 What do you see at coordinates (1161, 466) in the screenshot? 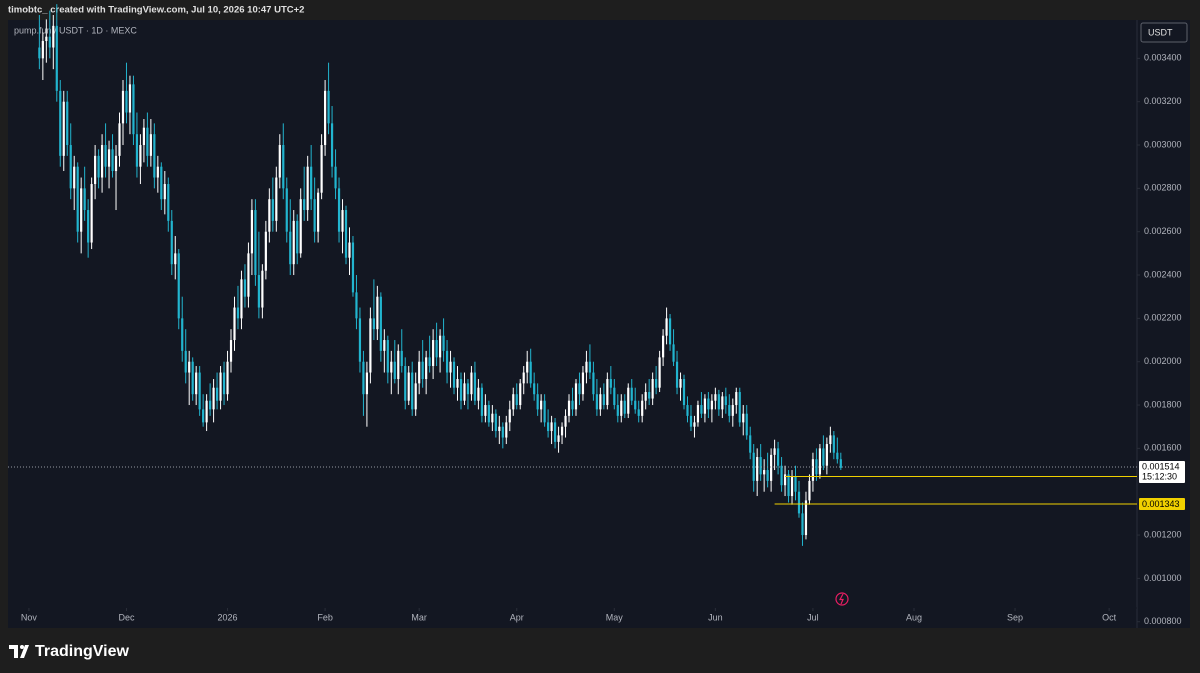
I see `last-price-label: 0.001514` at bounding box center [1161, 466].